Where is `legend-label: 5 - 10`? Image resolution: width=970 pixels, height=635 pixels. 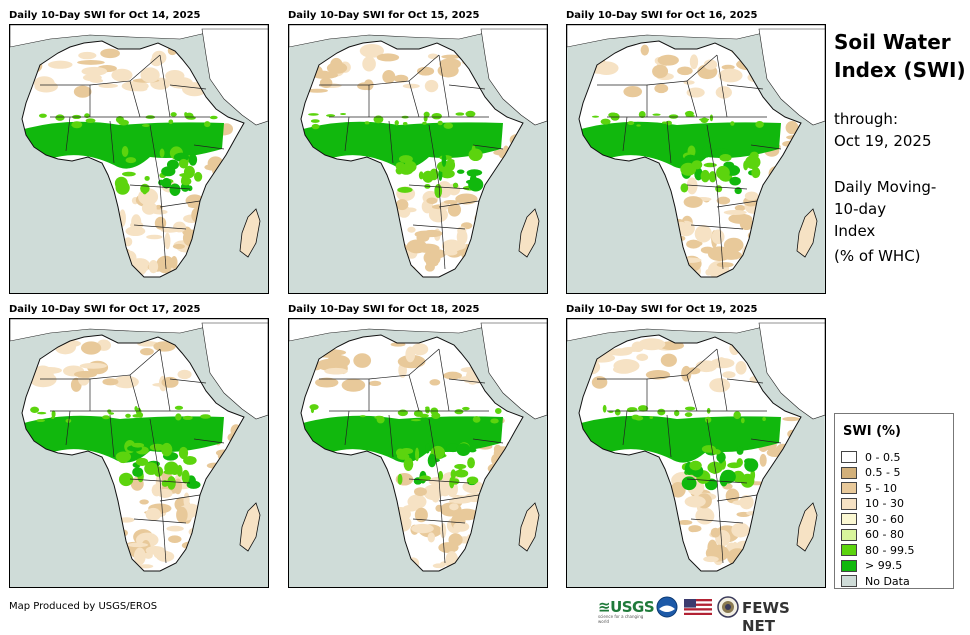
legend-label: 5 - 10 is located at coordinates (881, 488).